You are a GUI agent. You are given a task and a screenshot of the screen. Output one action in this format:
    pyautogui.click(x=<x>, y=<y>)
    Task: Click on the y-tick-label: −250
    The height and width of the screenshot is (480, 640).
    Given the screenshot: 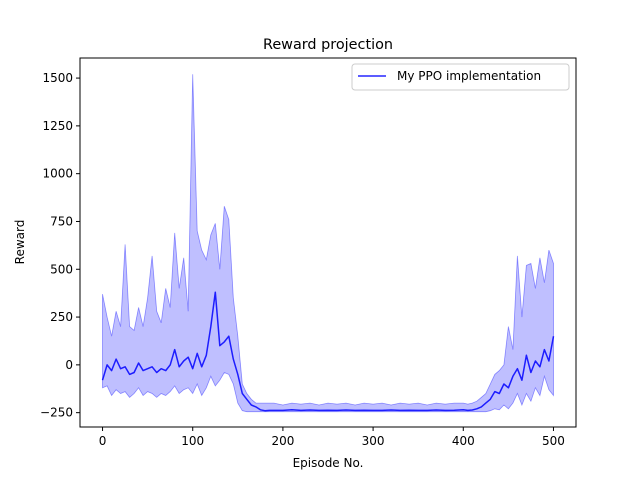 What is the action you would take?
    pyautogui.click(x=56, y=413)
    